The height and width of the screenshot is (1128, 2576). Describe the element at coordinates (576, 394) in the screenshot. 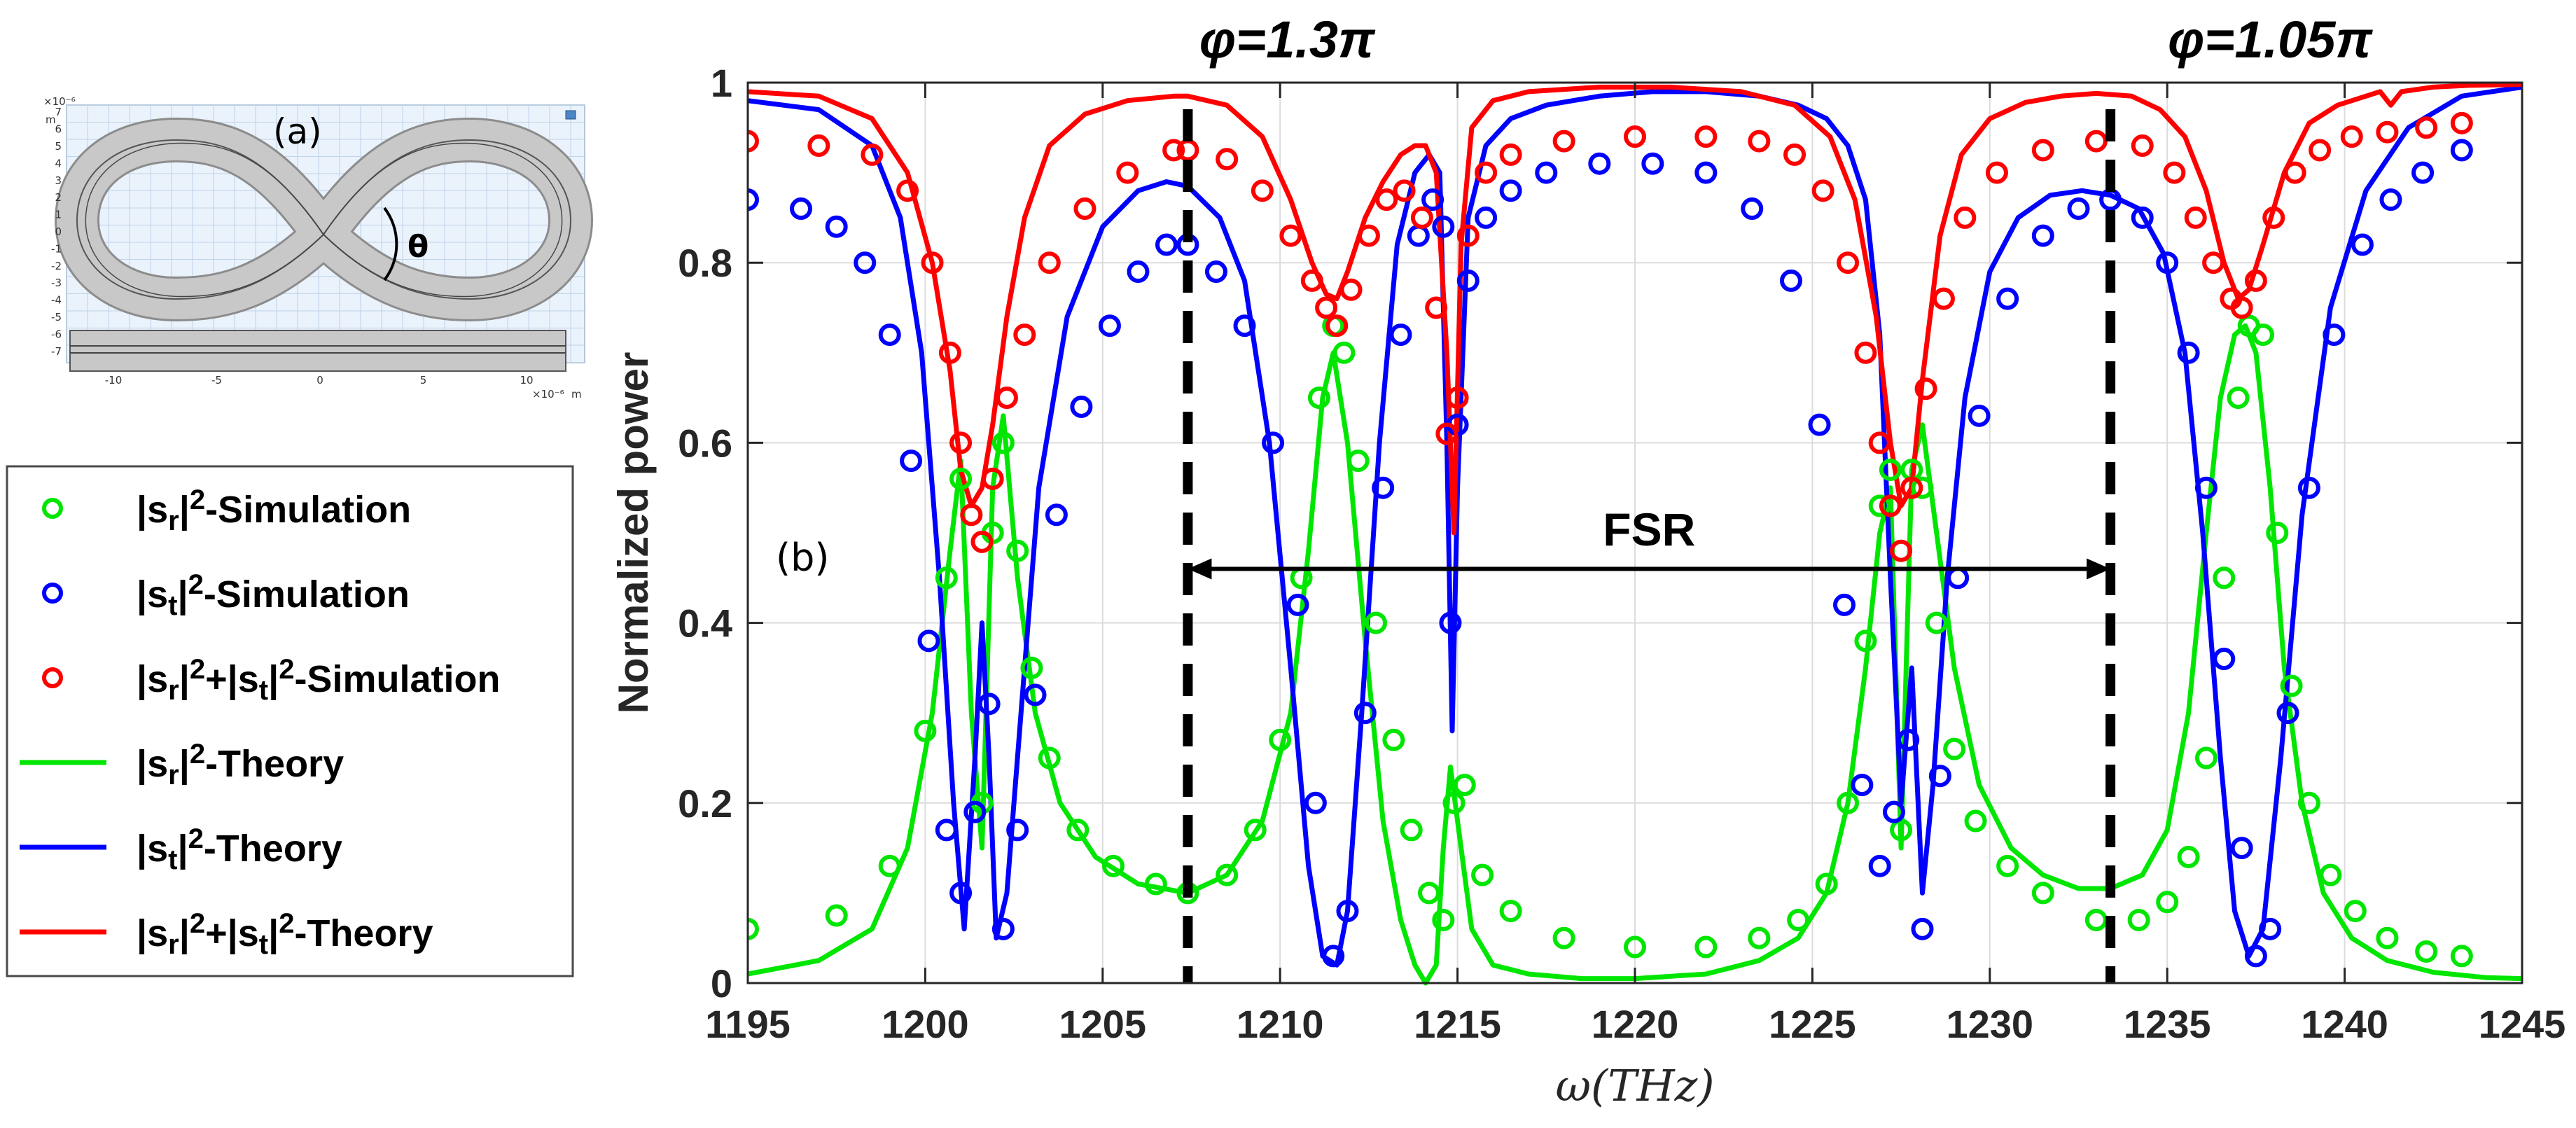

I see `inset-x-unit: m` at that location.